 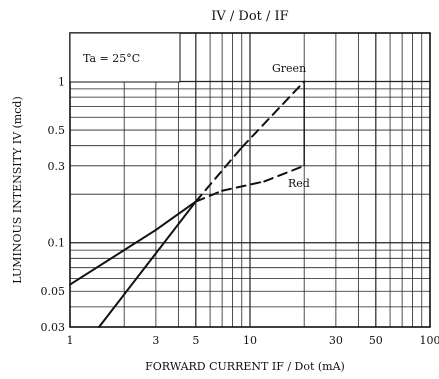 I want to click on x-tick-label: 30, so click(x=336, y=340).